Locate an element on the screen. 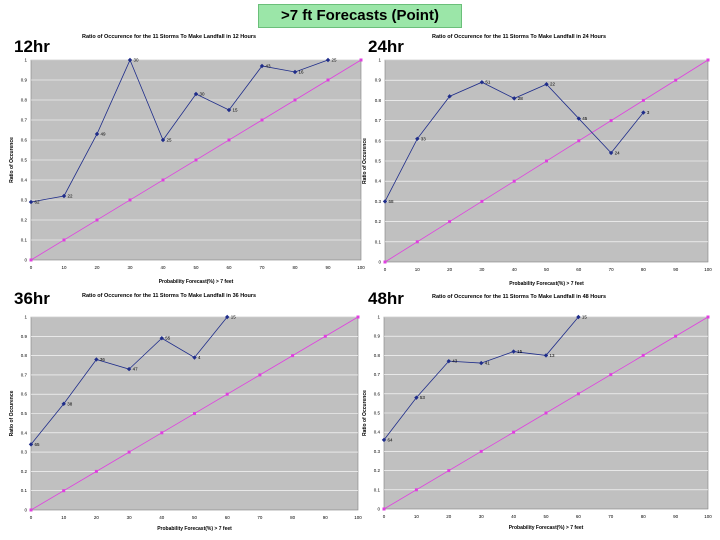 The image size is (720, 540). chart2-xtick-label: 70 is located at coordinates (260, 517).